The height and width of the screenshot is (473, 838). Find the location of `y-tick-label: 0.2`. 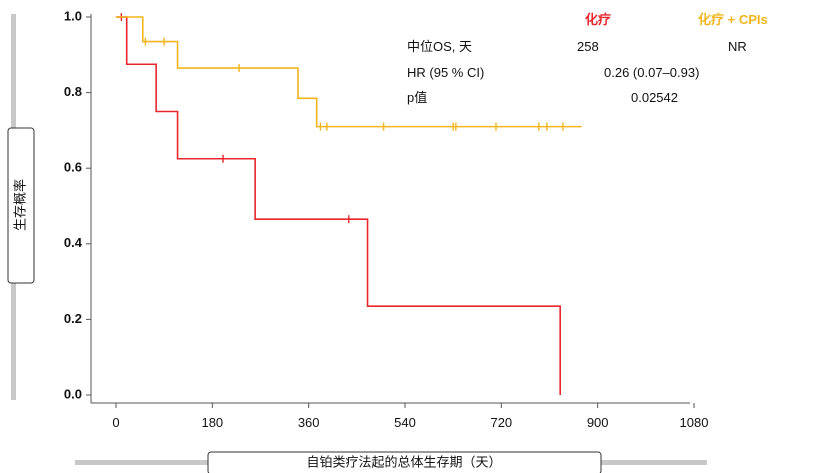

y-tick-label: 0.2 is located at coordinates (73, 318).